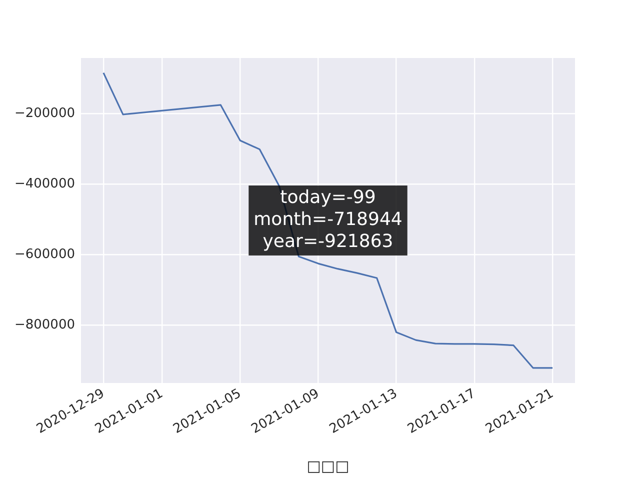 The image size is (640, 480). What do you see at coordinates (328, 219) in the screenshot?
I see `annotation: today=-99 month=-718944 year=-921863` at bounding box center [328, 219].